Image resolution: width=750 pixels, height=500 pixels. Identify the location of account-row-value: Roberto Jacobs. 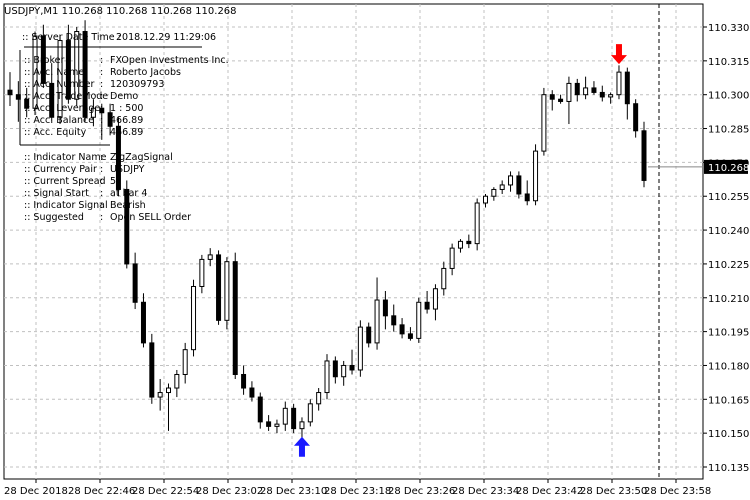
(145, 72).